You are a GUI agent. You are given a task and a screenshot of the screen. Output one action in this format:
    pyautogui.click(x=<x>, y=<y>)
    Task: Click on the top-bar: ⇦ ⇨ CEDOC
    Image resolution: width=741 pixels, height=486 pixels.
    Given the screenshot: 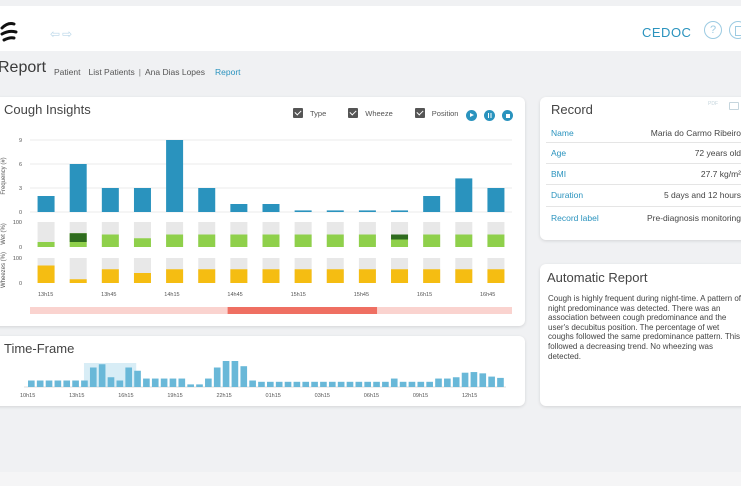 What is the action you would take?
    pyautogui.click(x=370, y=28)
    